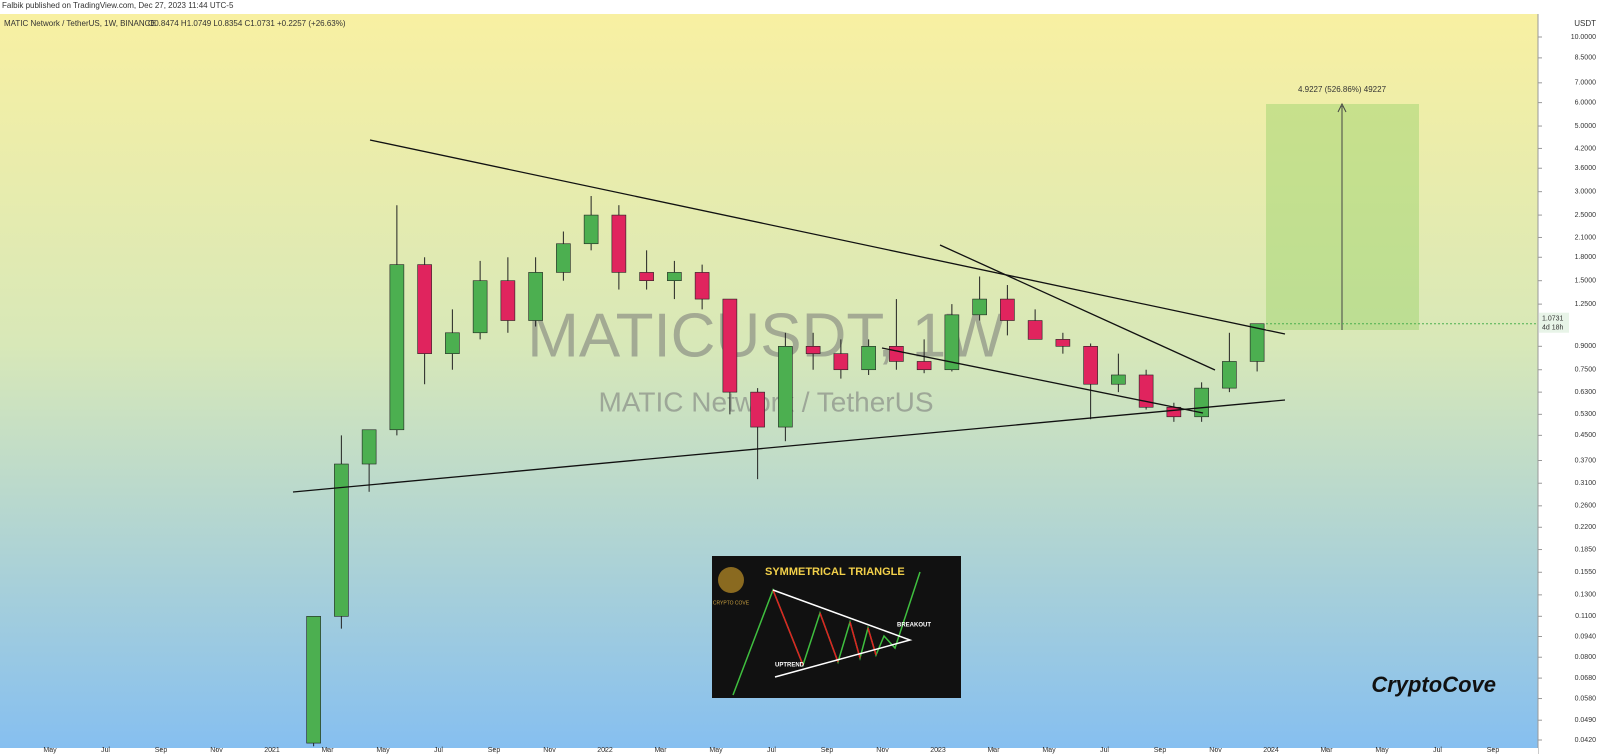 Image resolution: width=1600 pixels, height=754 pixels. I want to click on y-tick-label: 10.0000, so click(1583, 37).